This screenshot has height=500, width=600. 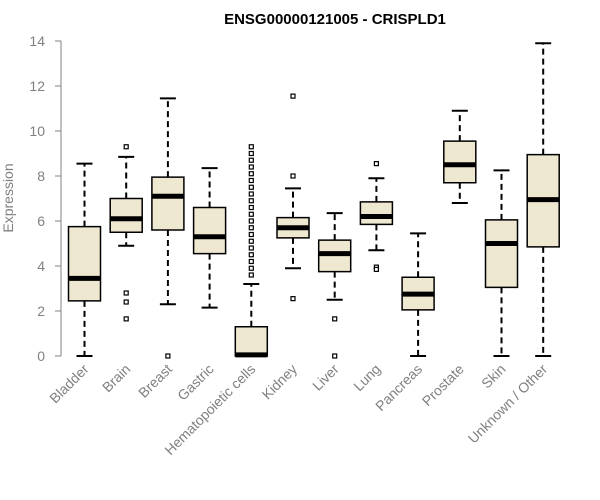 I want to click on x-tick-label: Lung, so click(x=366, y=377).